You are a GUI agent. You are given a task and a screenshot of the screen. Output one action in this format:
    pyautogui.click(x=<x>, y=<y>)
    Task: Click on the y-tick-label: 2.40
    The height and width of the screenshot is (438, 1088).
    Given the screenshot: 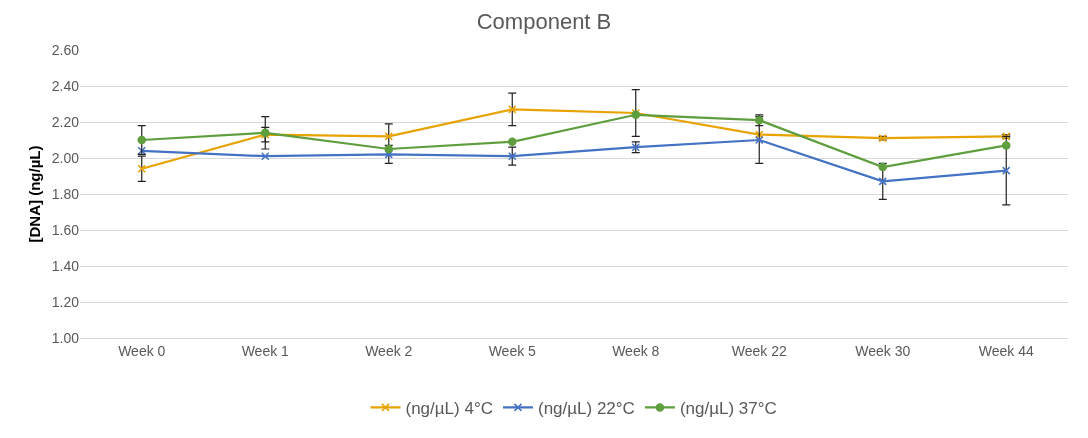 What is the action you would take?
    pyautogui.click(x=65, y=85)
    